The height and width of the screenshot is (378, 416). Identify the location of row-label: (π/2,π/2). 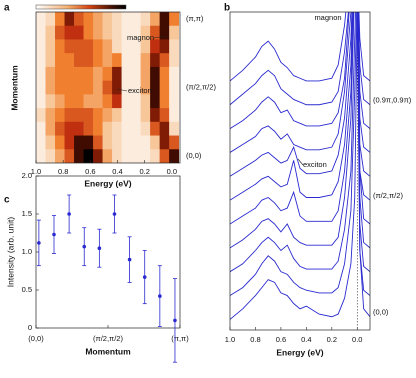
(201, 86).